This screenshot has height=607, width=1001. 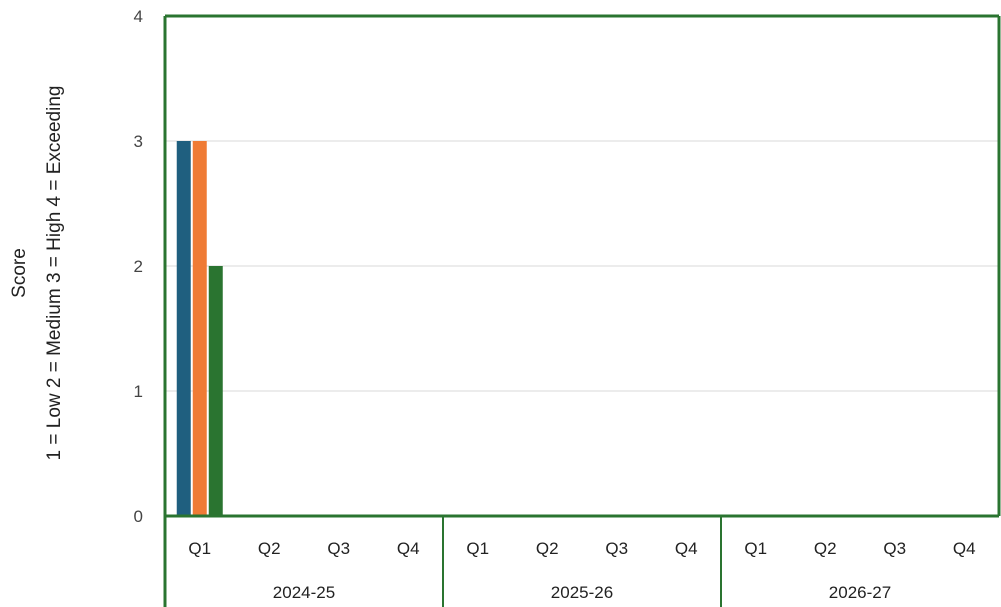 I want to click on x-group-label: 2026-27, so click(x=860, y=592).